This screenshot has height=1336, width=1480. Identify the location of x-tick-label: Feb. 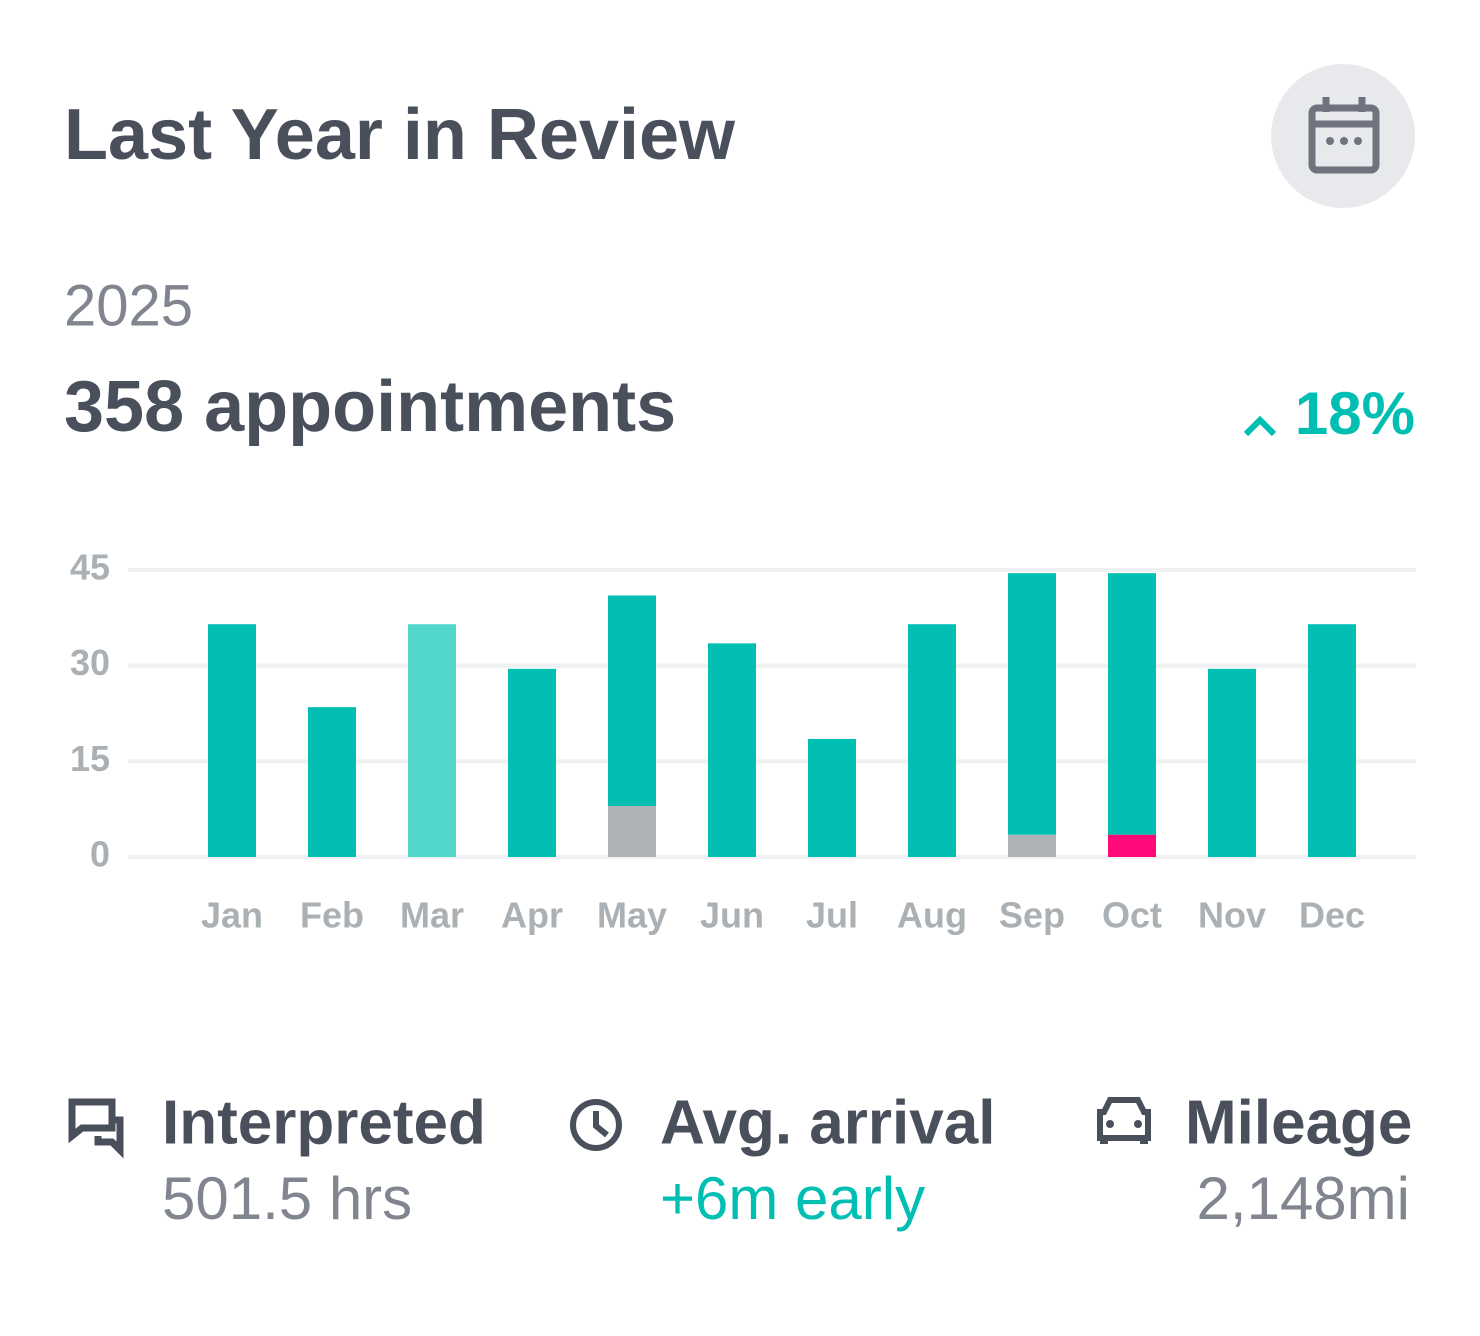
(332, 915).